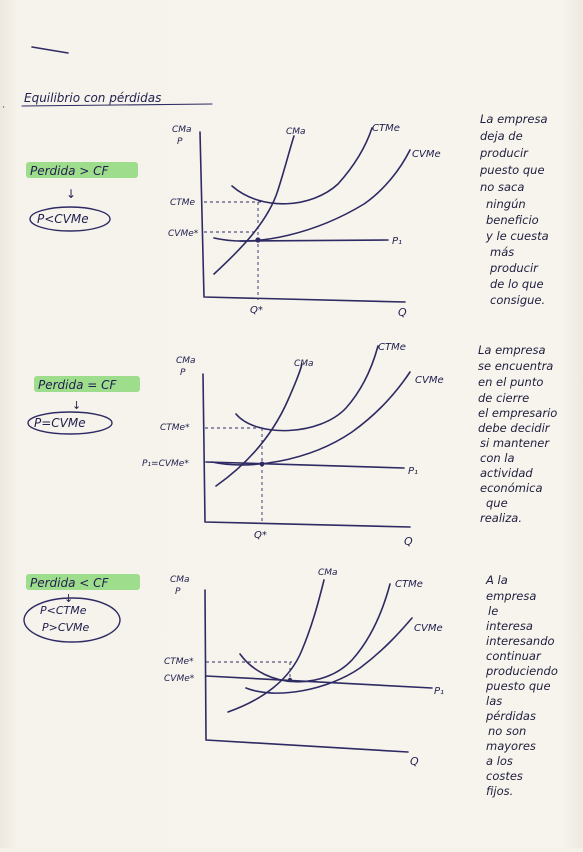 This screenshot has width=583, height=852. What do you see at coordinates (515, 443) in the screenshot?
I see `note-2-line: si mantener` at bounding box center [515, 443].